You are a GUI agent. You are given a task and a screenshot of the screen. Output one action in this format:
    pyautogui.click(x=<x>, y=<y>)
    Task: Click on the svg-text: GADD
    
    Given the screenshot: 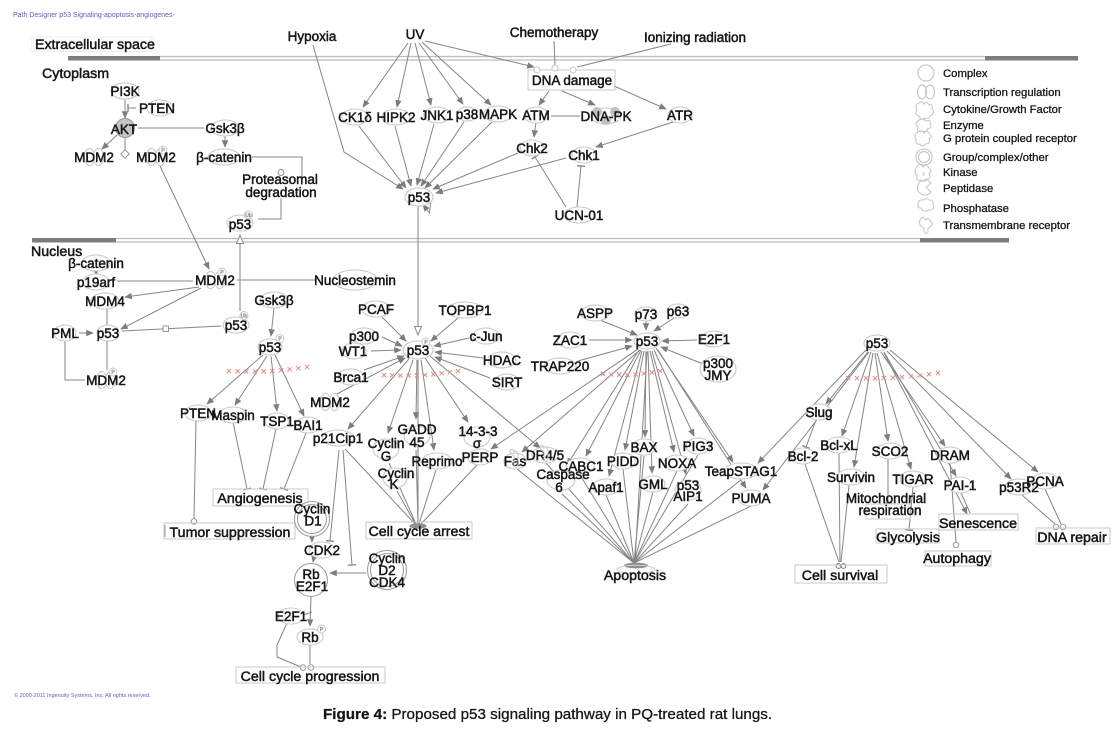 What is the action you would take?
    pyautogui.click(x=416, y=429)
    